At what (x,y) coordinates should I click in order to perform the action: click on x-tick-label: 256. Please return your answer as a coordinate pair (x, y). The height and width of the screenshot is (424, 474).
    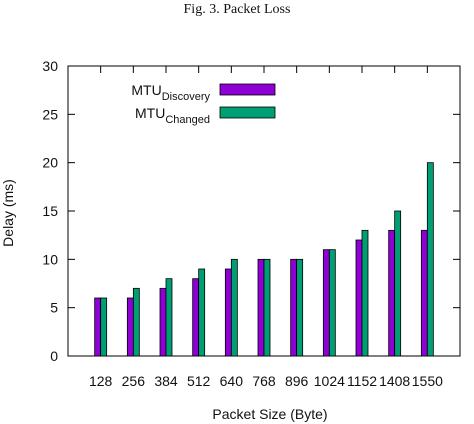
    Looking at the image, I should click on (134, 381).